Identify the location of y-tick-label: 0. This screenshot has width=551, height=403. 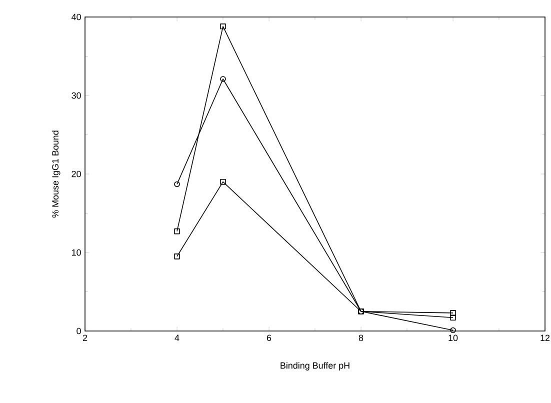
(78, 331).